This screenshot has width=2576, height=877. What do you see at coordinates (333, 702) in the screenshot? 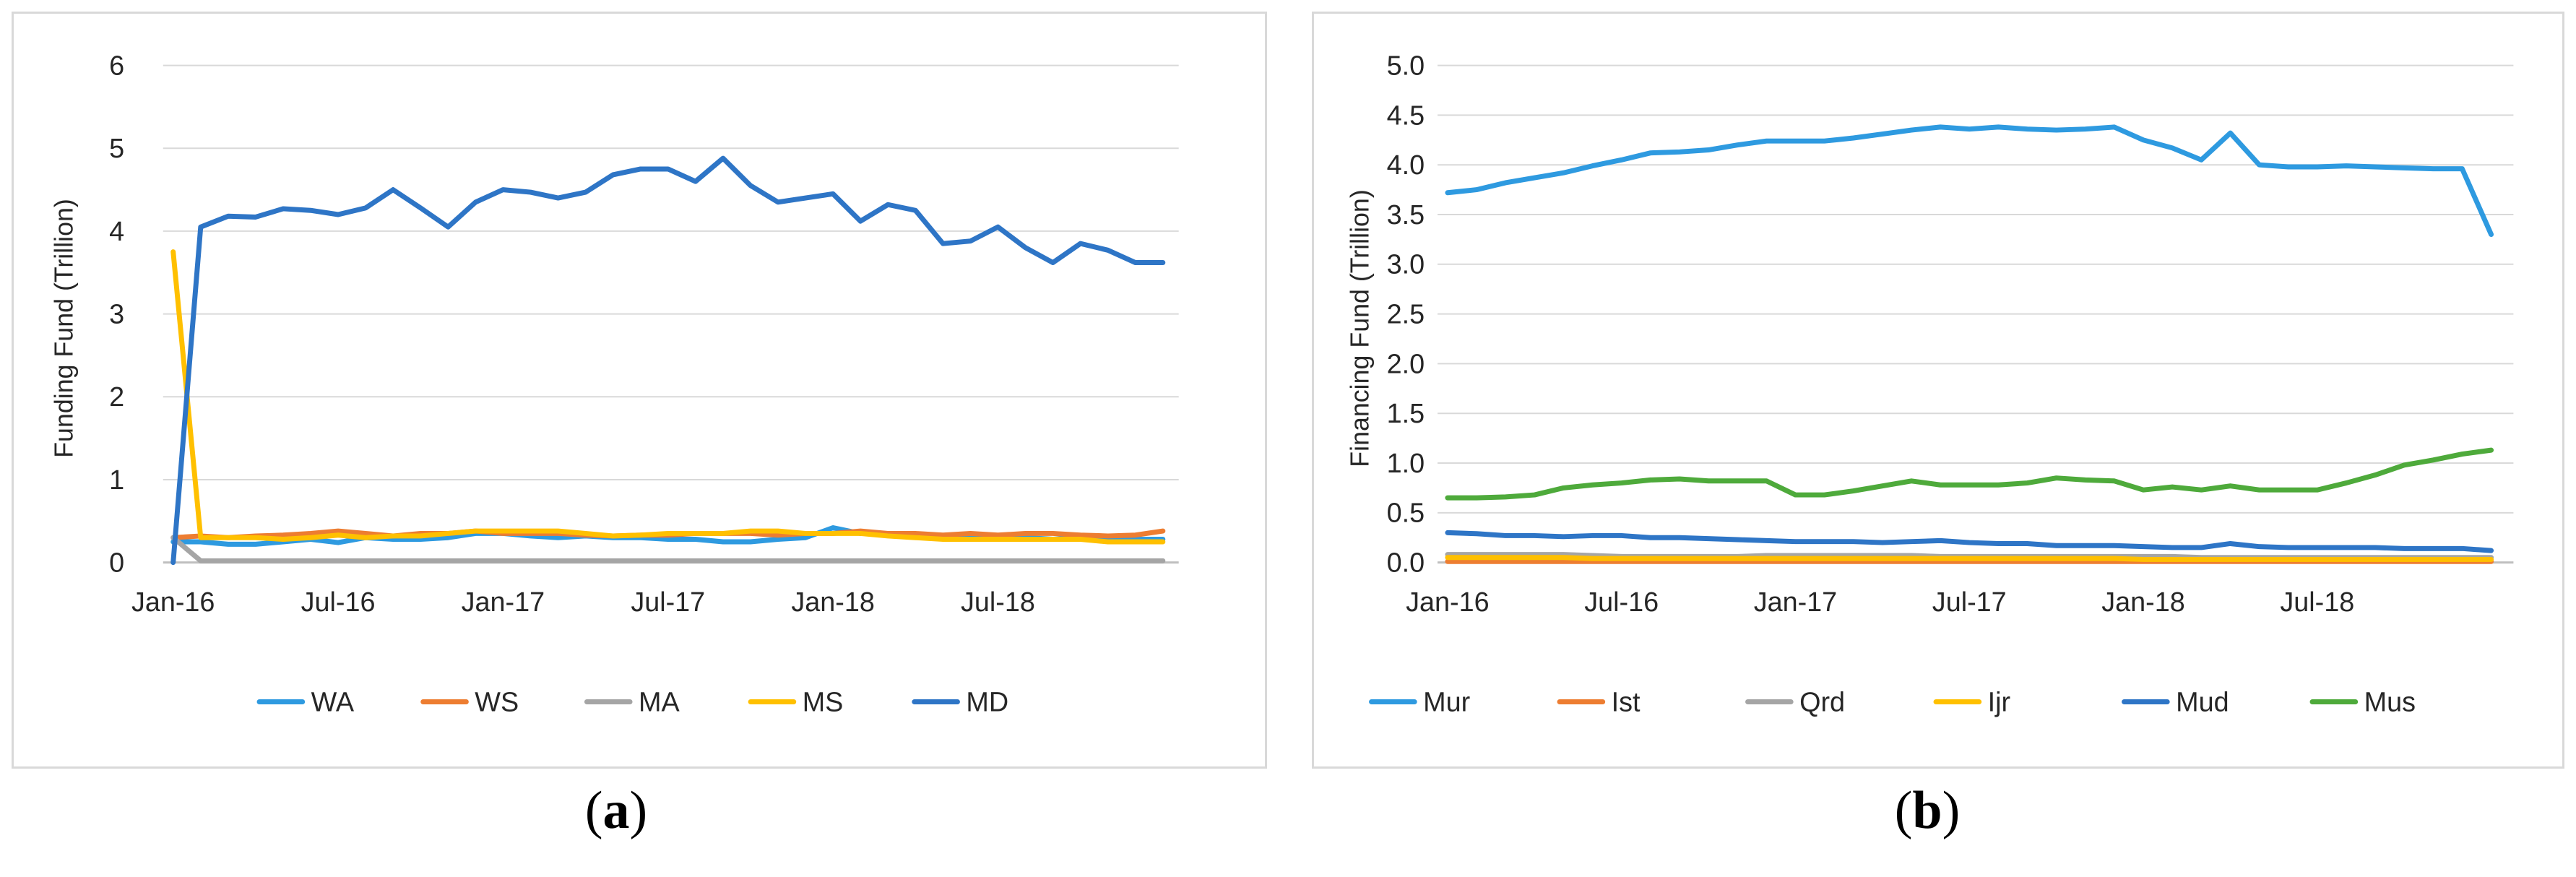
I see `legend-label-wa: WA` at bounding box center [333, 702].